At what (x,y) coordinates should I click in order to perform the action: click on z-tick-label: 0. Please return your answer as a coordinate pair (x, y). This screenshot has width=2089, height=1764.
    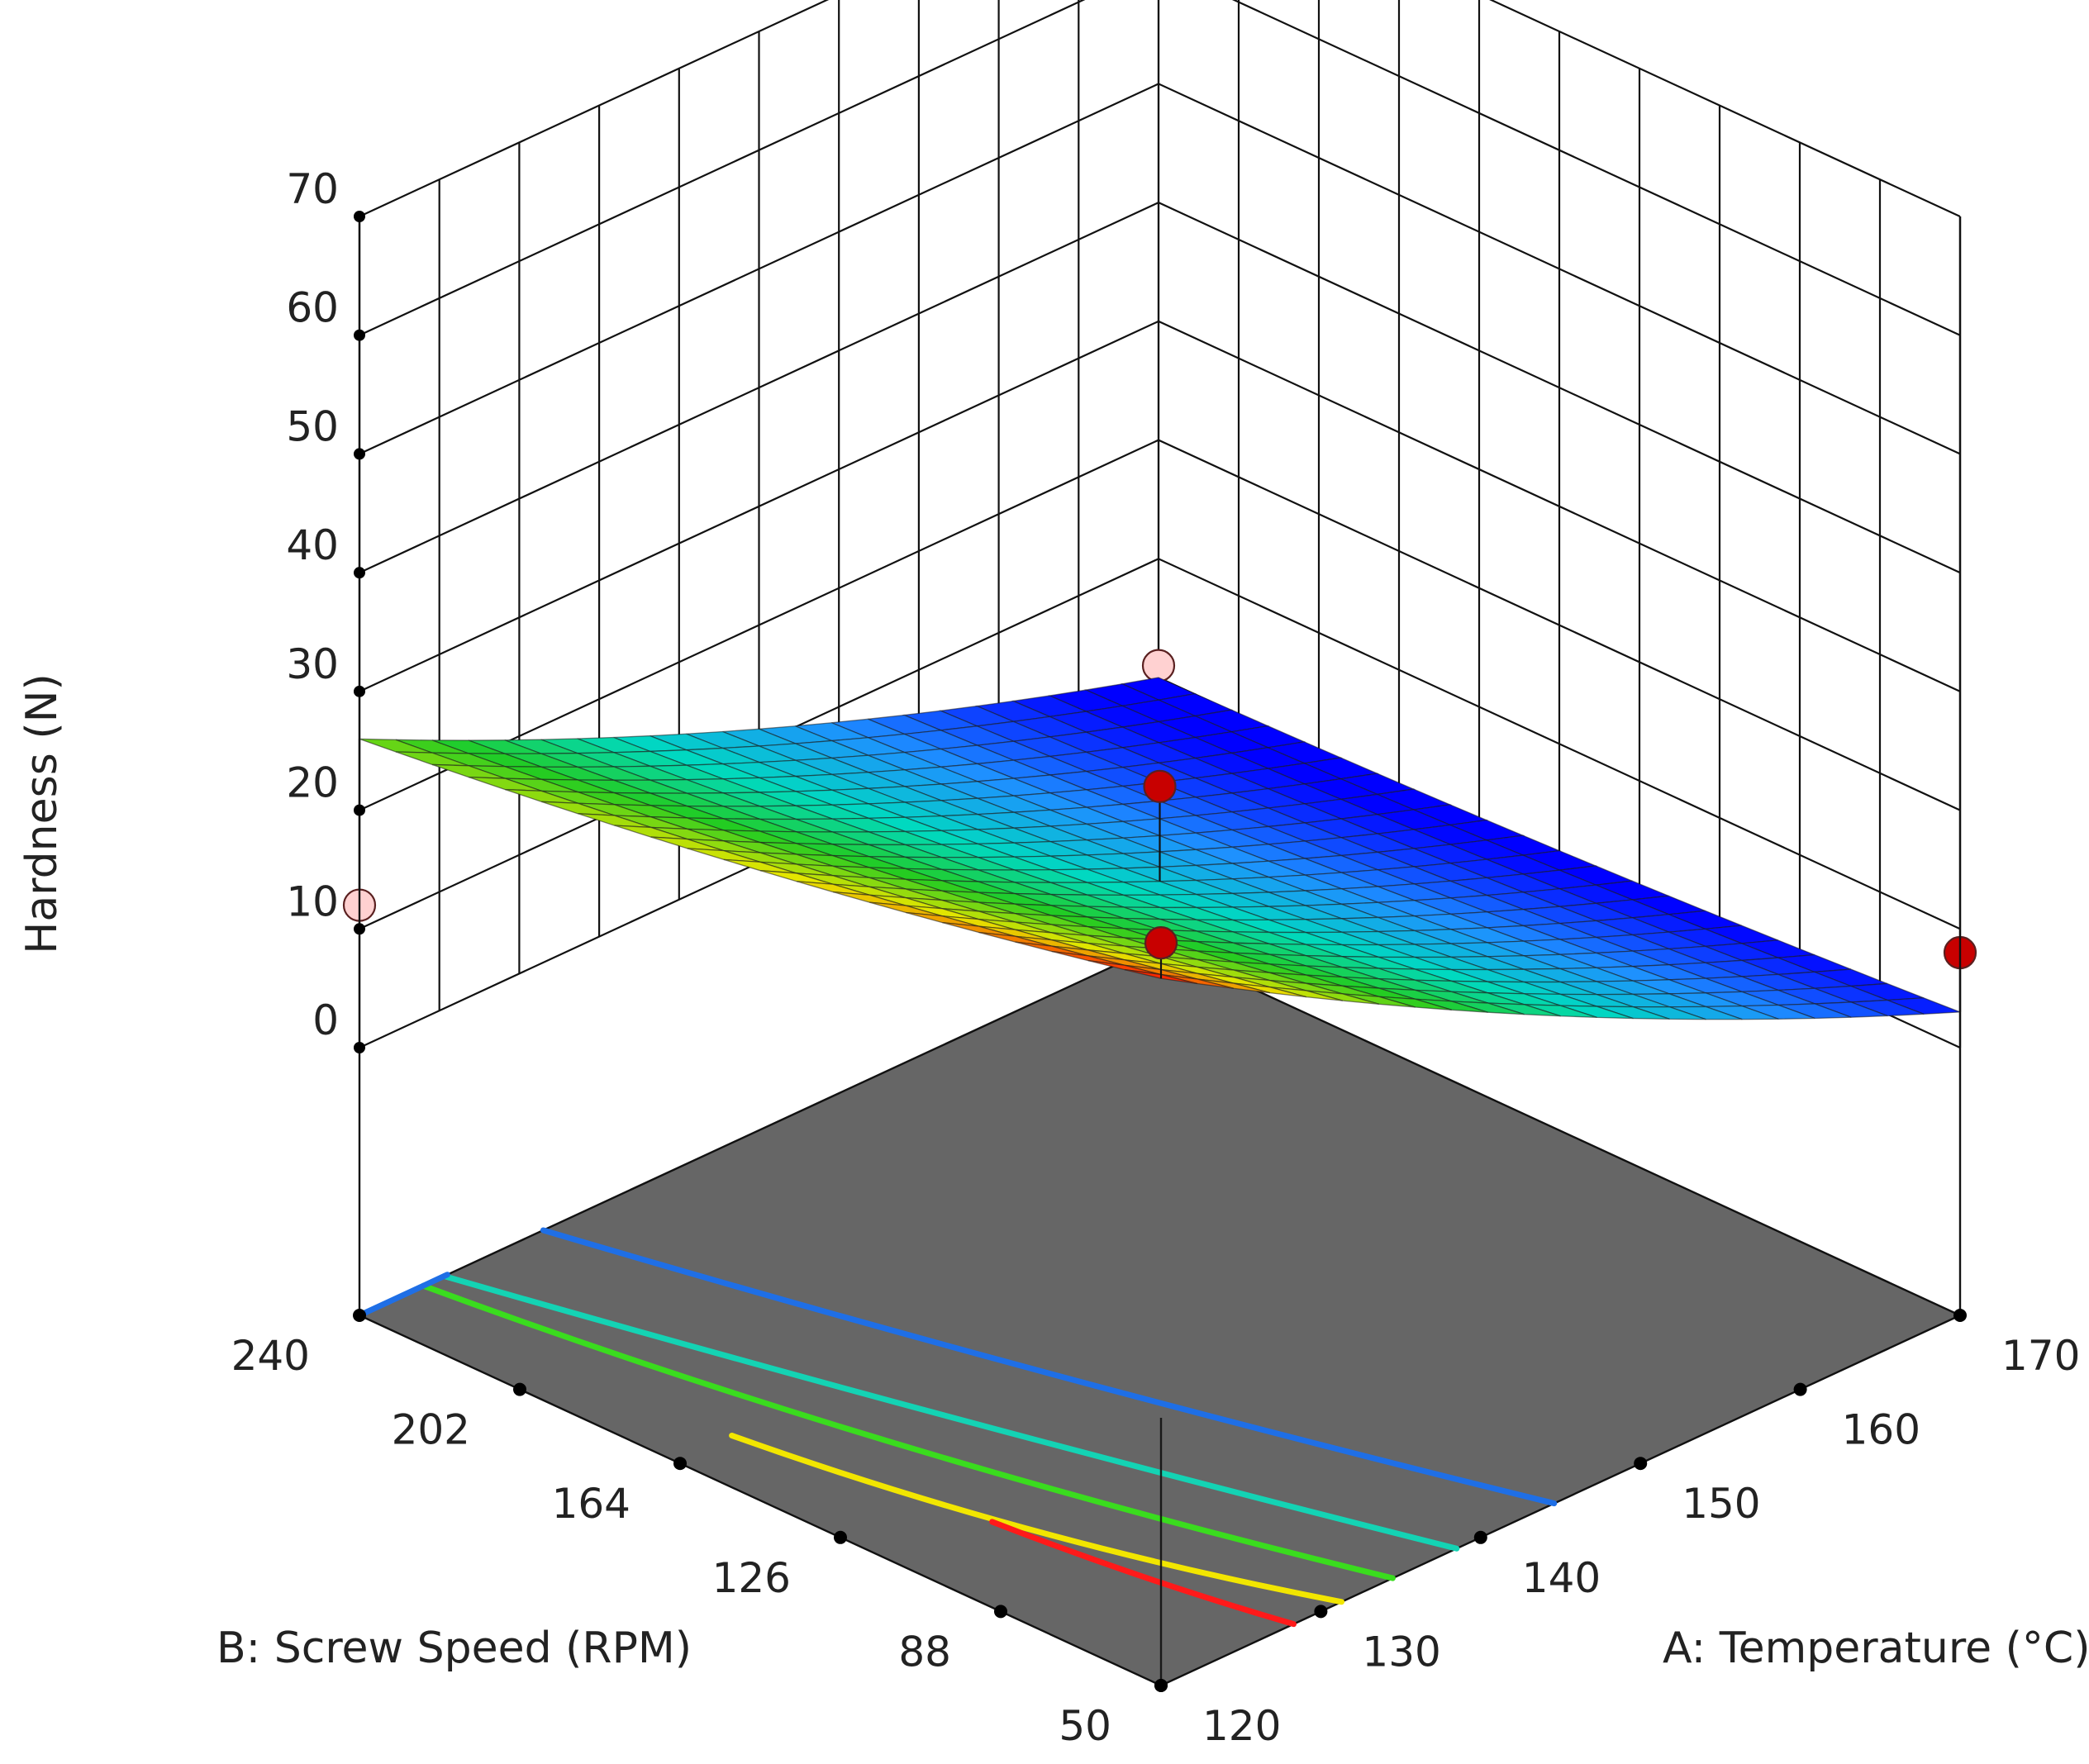
    Looking at the image, I should click on (326, 1020).